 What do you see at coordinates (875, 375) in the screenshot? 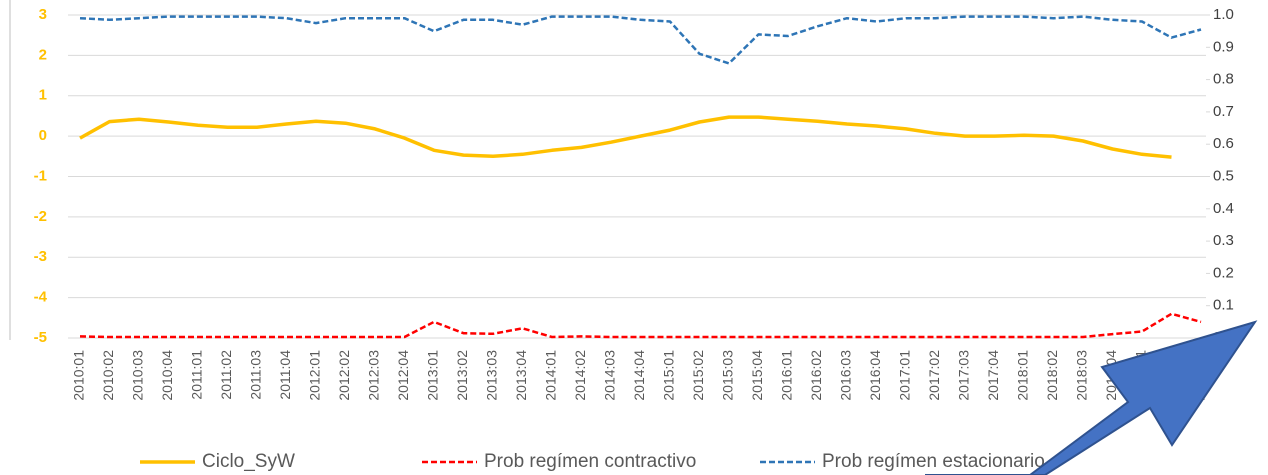
I see `x-tick-label: 2016:04` at bounding box center [875, 375].